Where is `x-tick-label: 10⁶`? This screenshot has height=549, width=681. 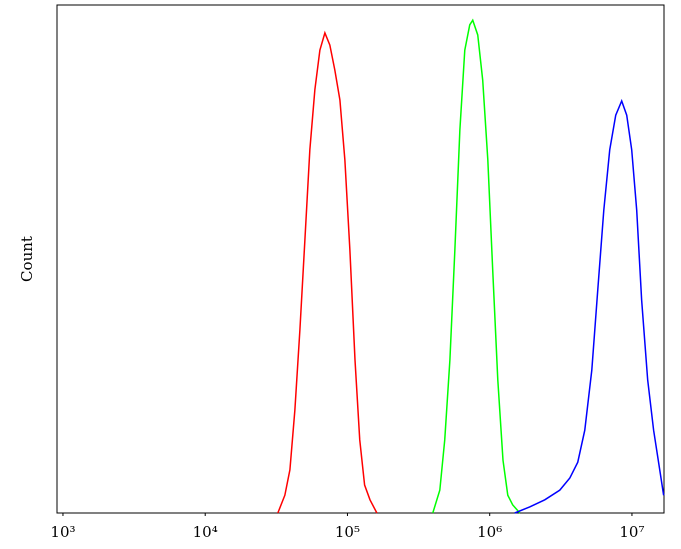
x-tick-label: 10⁶ is located at coordinates (489, 532).